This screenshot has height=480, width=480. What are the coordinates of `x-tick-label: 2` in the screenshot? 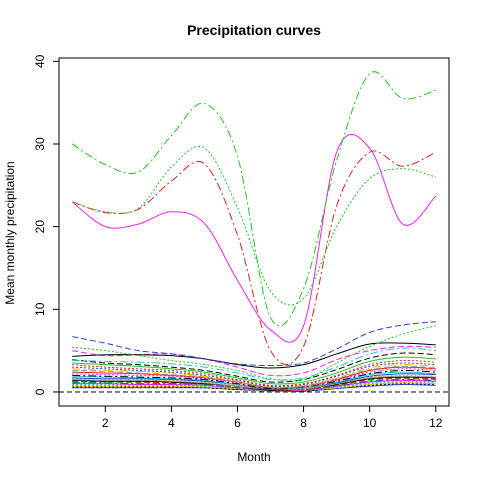 It's located at (105, 423).